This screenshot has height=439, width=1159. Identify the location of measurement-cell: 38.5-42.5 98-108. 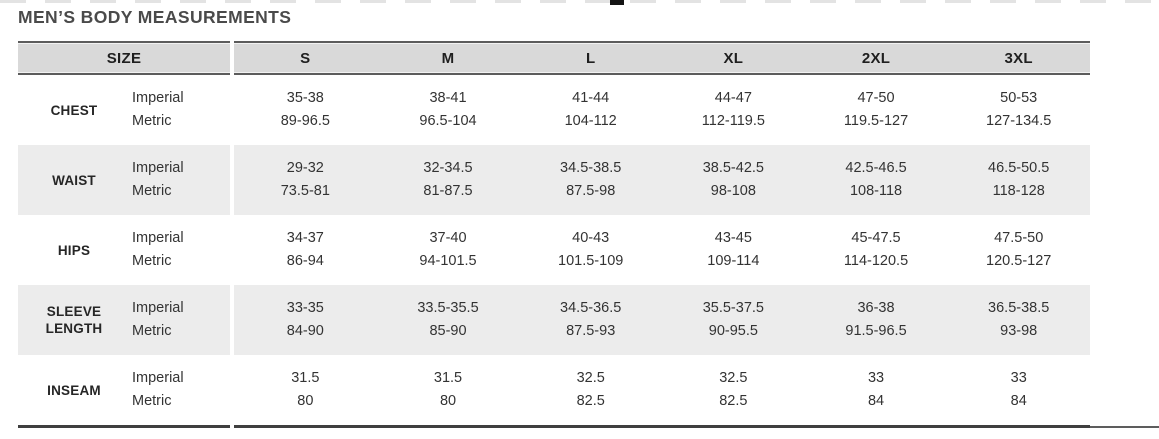
(733, 180).